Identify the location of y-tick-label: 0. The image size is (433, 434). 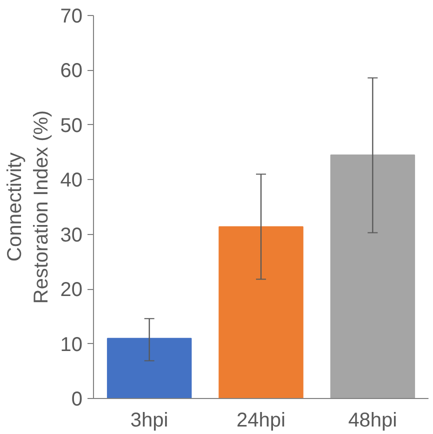
(76, 399).